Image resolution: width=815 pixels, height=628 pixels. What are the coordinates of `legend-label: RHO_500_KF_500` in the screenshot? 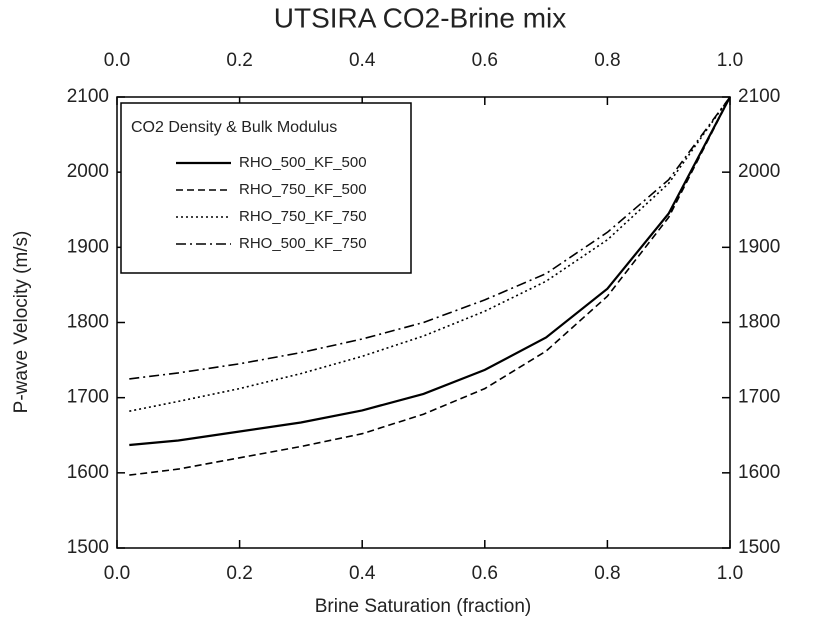 It's located at (303, 162).